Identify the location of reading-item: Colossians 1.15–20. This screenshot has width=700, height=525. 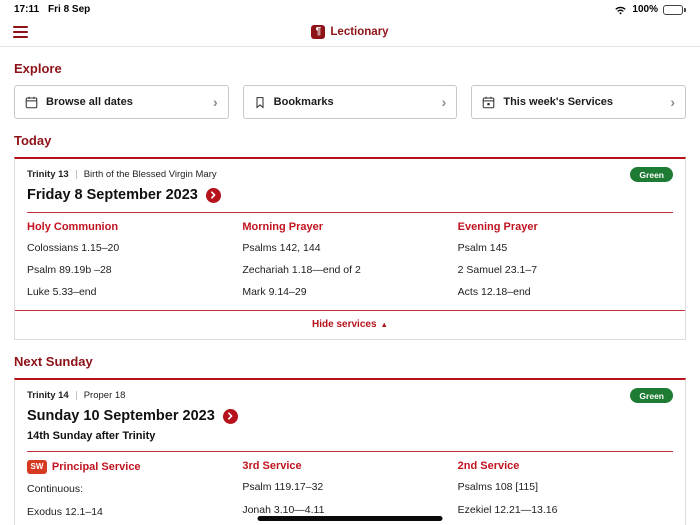
(73, 248).